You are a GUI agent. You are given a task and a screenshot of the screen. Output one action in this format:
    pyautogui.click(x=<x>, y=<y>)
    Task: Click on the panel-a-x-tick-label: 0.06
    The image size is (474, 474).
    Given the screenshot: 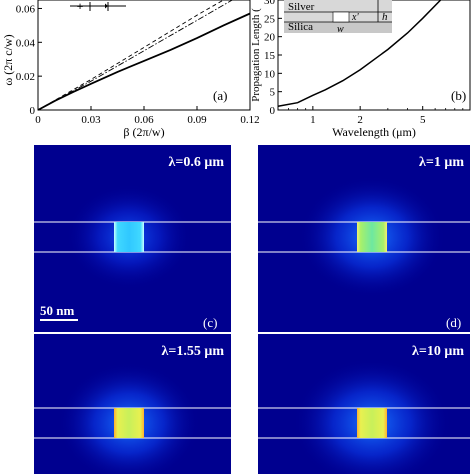 What is the action you would take?
    pyautogui.click(x=144, y=120)
    